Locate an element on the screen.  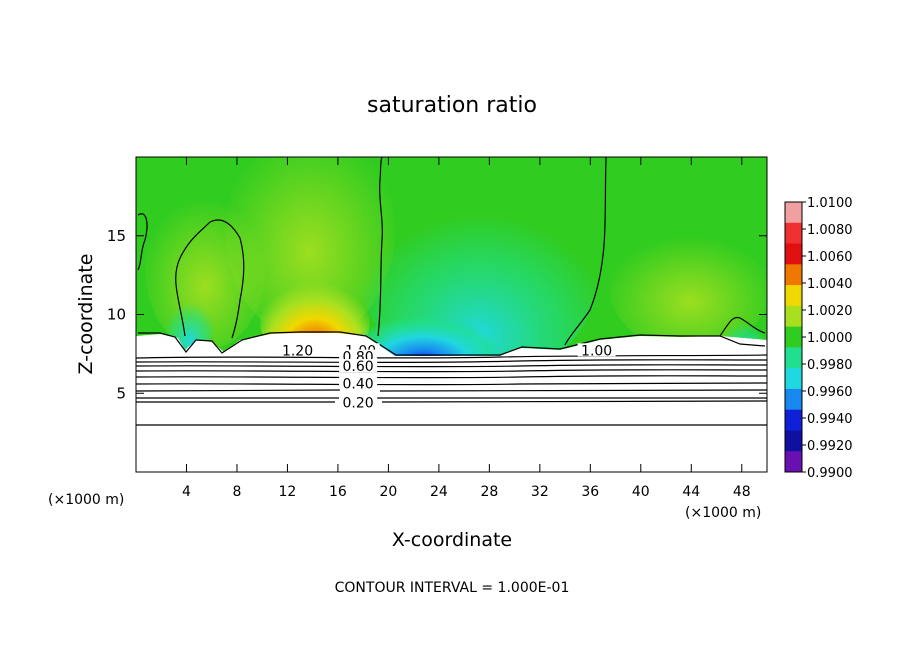
contour-labels: 1.201.001.000.800.600.400.20 is located at coordinates (447, 377).